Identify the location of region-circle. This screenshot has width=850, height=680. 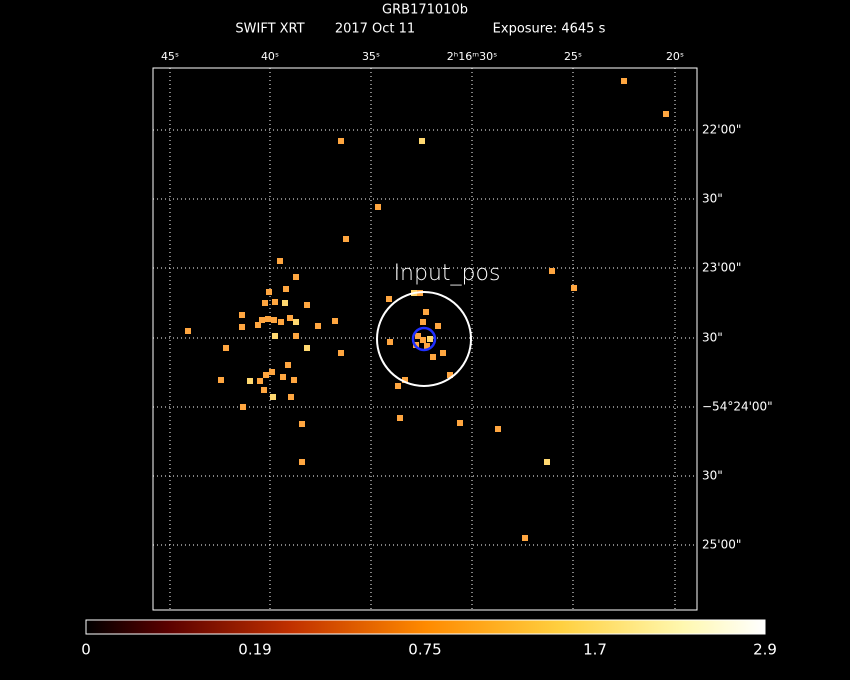
(424, 339).